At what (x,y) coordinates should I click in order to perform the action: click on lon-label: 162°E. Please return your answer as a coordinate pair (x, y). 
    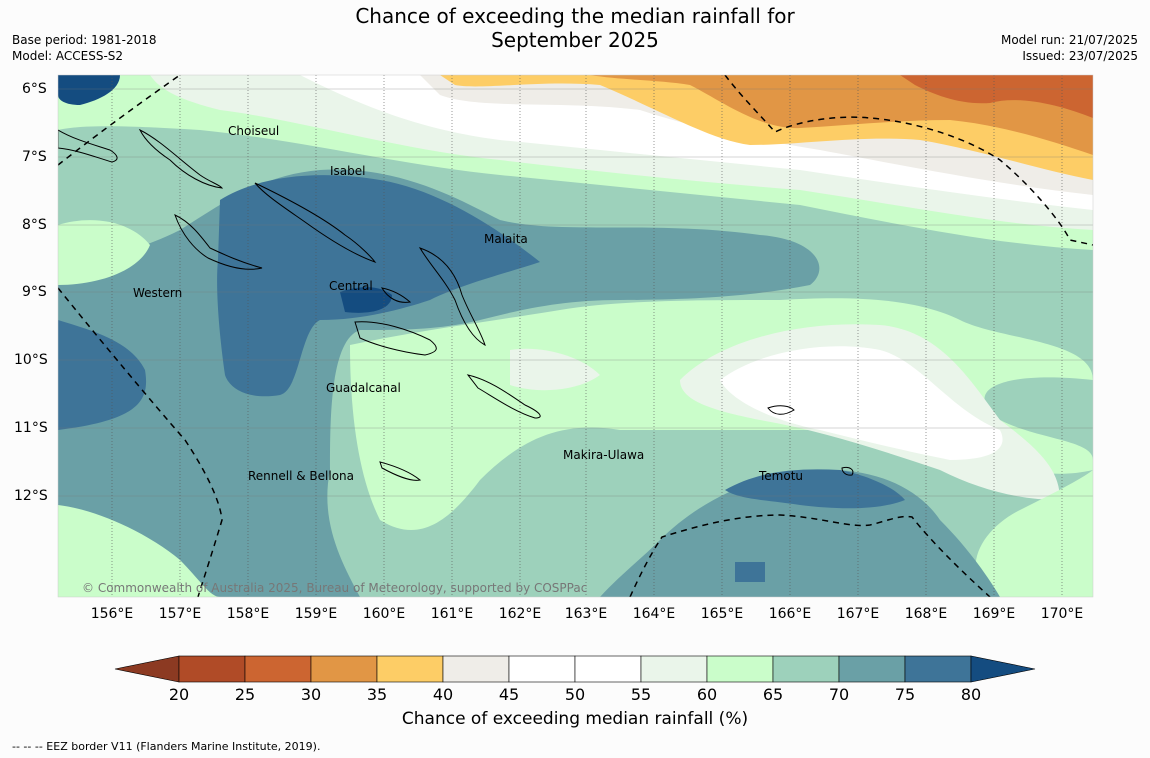
    Looking at the image, I should click on (520, 614).